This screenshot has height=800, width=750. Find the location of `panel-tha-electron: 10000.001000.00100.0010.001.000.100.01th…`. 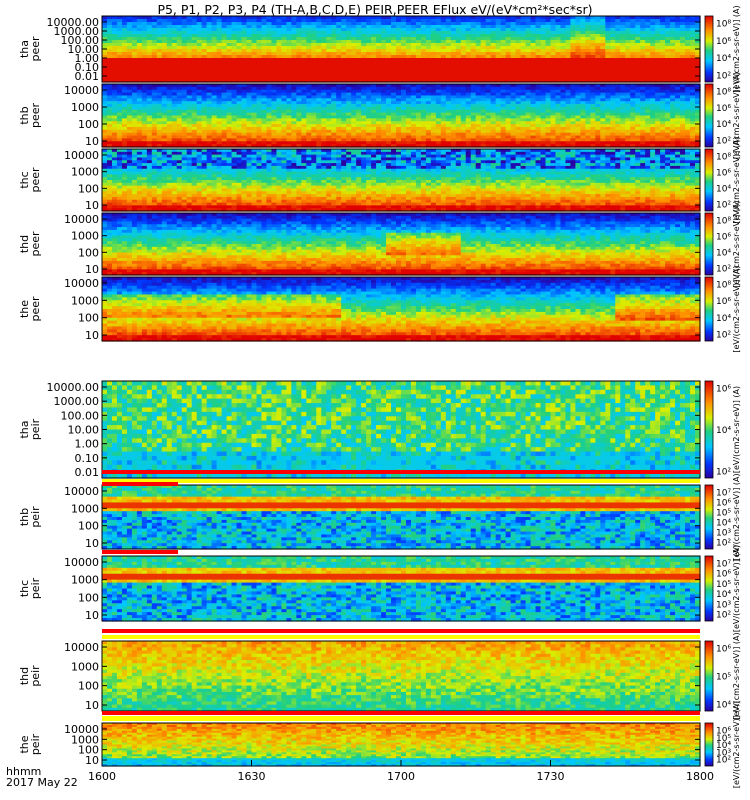

panel-tha-electron: 10000.001000.00100.0010.001.000.100.01th… is located at coordinates (379, 48).